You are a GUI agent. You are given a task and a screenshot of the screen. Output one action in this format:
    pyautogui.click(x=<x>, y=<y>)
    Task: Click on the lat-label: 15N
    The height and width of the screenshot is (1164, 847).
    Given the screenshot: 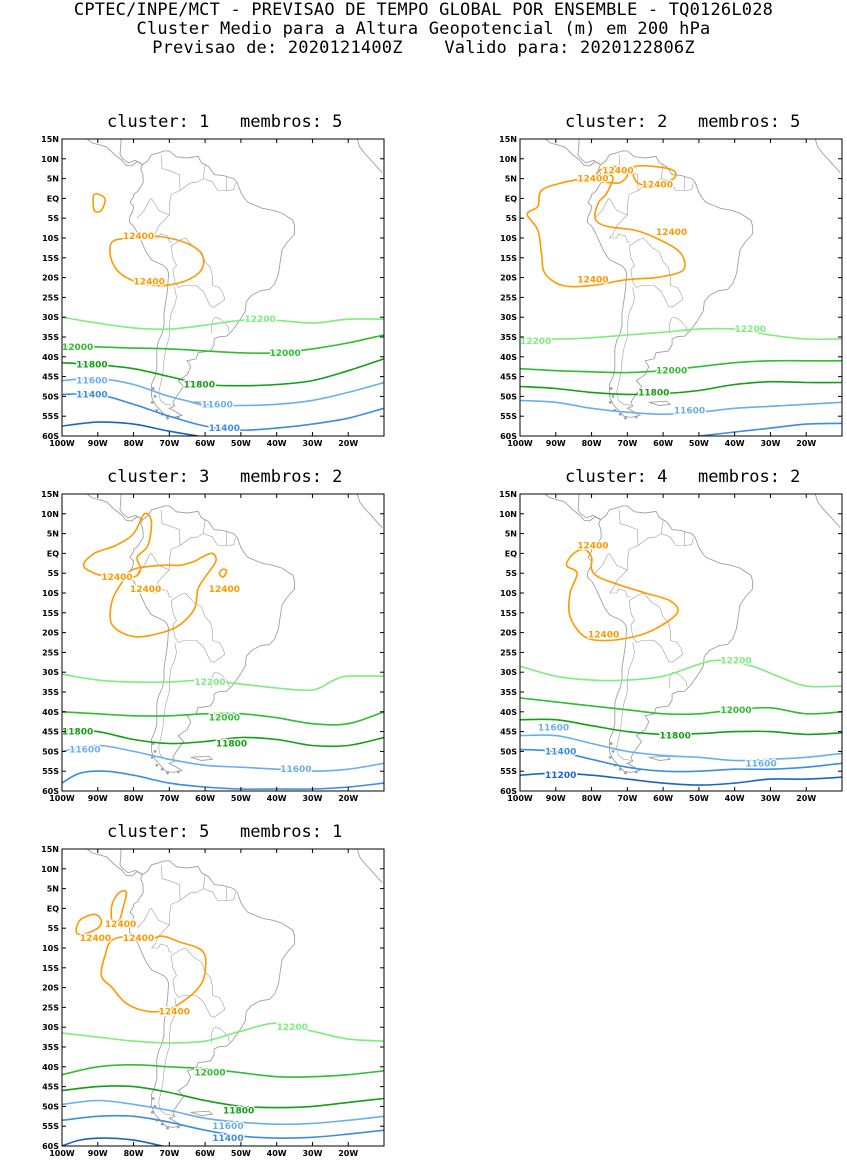 What is the action you would take?
    pyautogui.click(x=50, y=139)
    